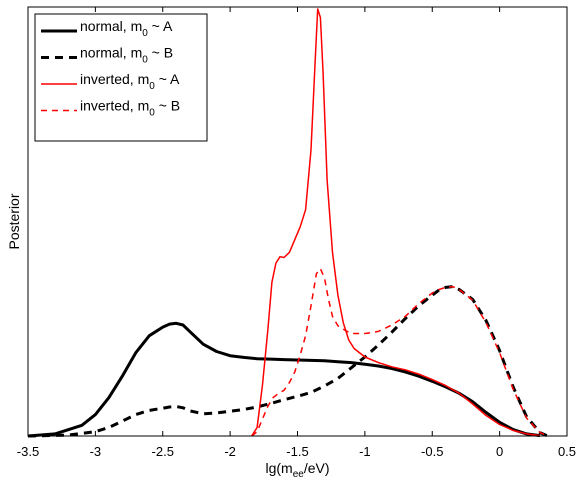 The height and width of the screenshot is (485, 581). I want to click on x-tick-label-7: 0, so click(499, 451).